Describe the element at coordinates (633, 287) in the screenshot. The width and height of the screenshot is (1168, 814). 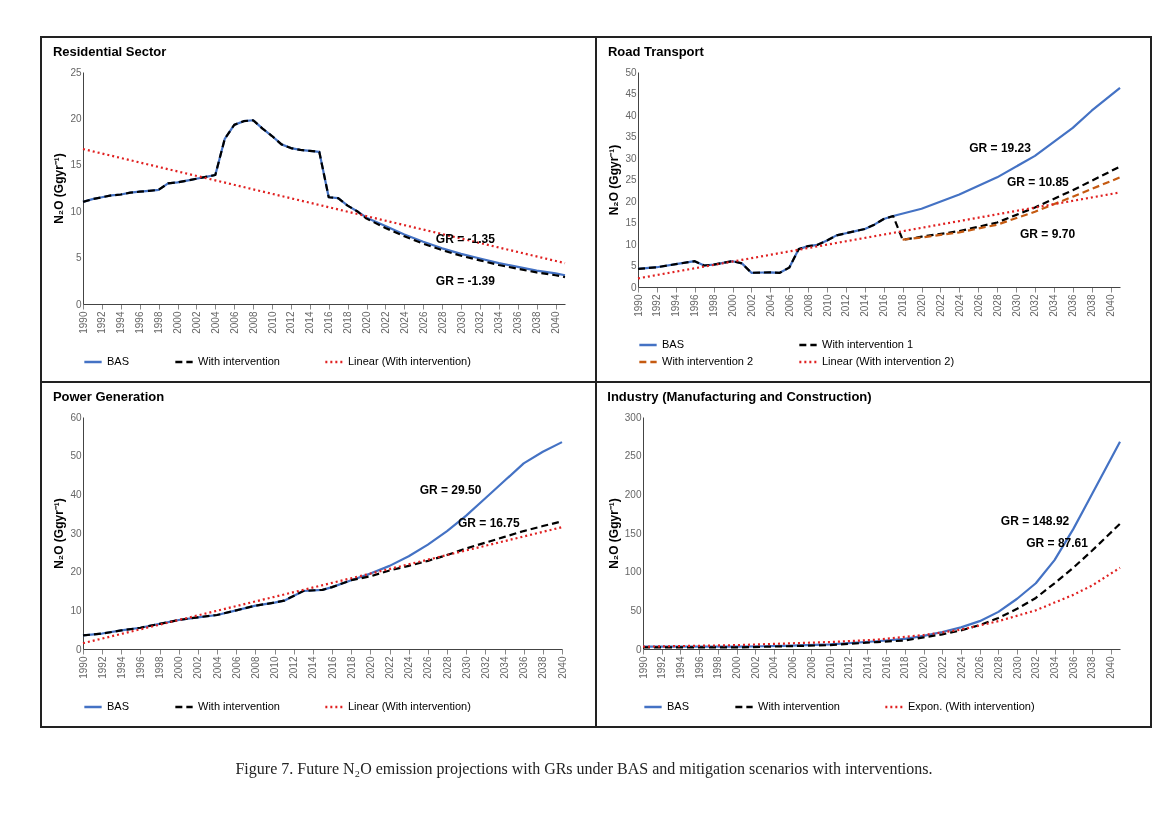
I see `y-tick-label: 0` at that location.